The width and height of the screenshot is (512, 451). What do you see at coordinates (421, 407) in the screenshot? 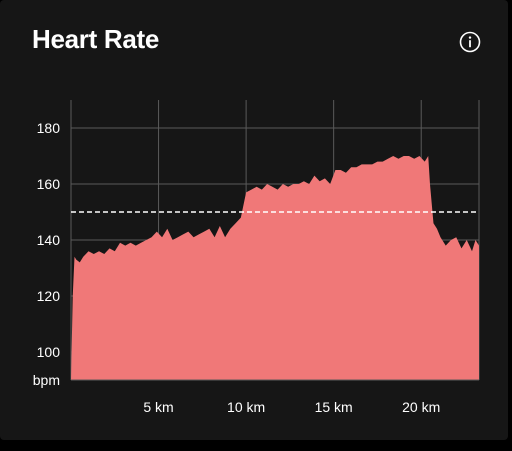
I see `x-tick-label: 20 km` at bounding box center [421, 407].